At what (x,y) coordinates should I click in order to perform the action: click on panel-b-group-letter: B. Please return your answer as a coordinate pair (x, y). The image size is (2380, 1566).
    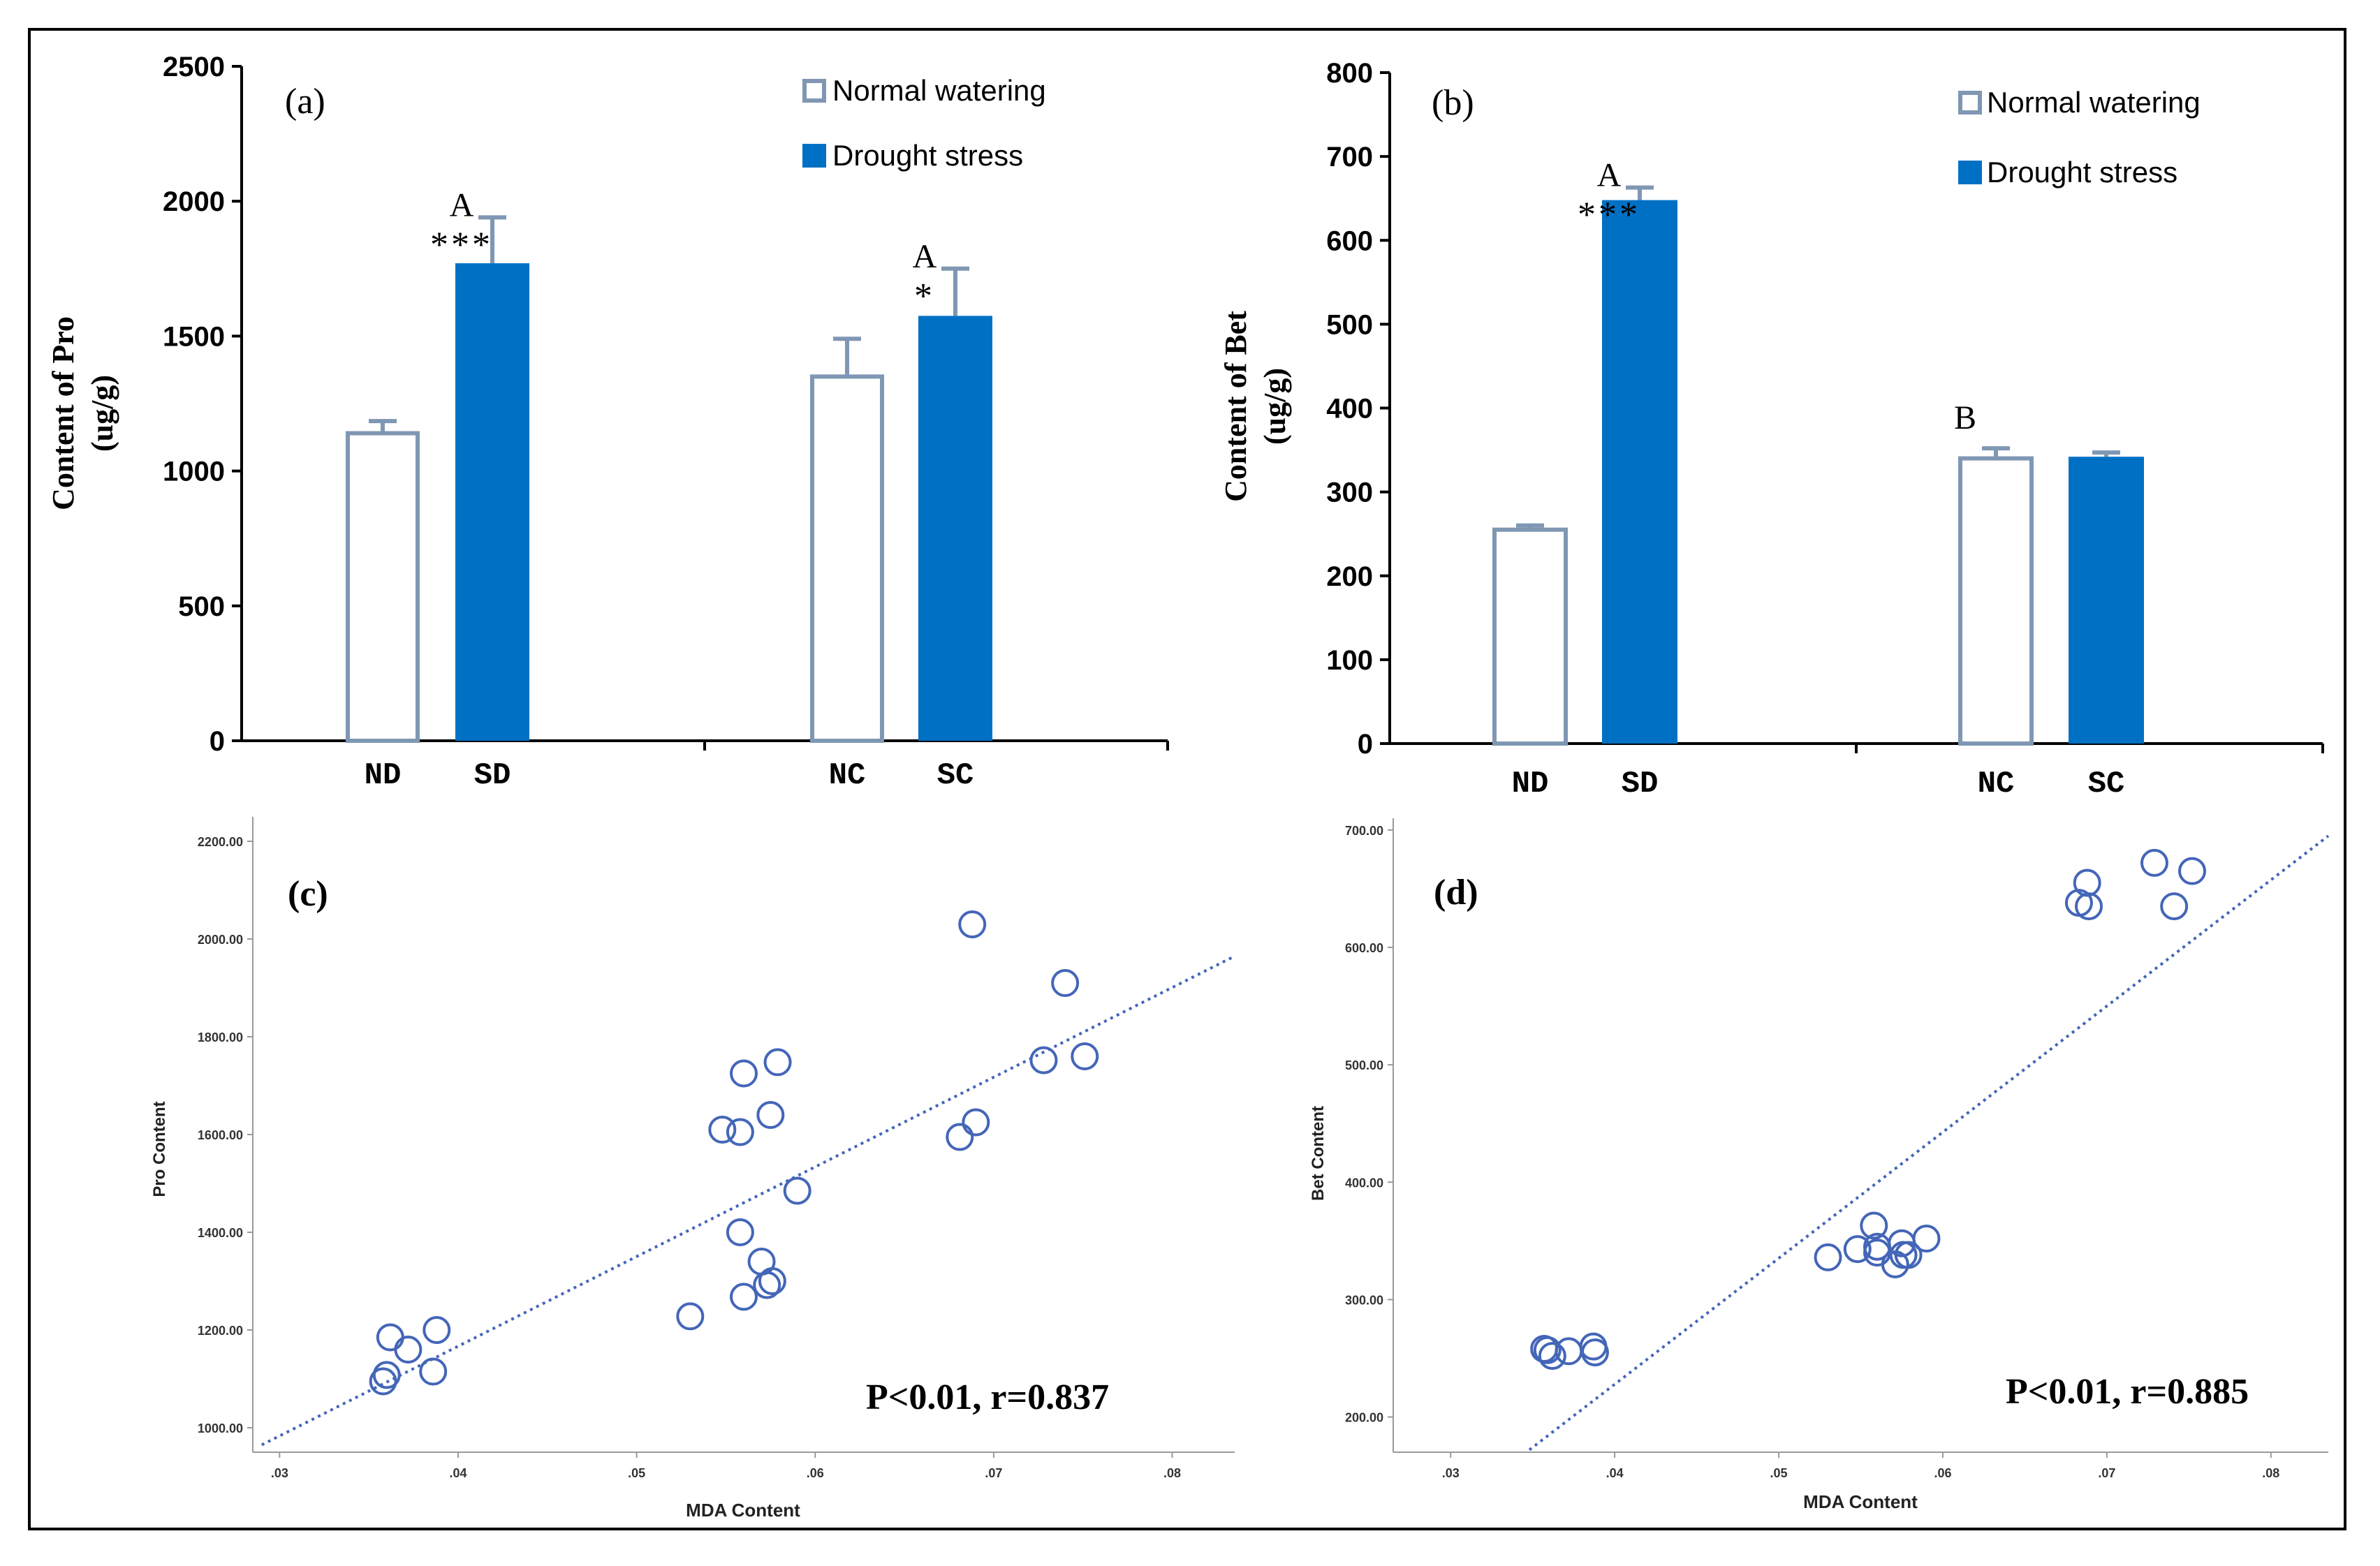
    Looking at the image, I should click on (1965, 417).